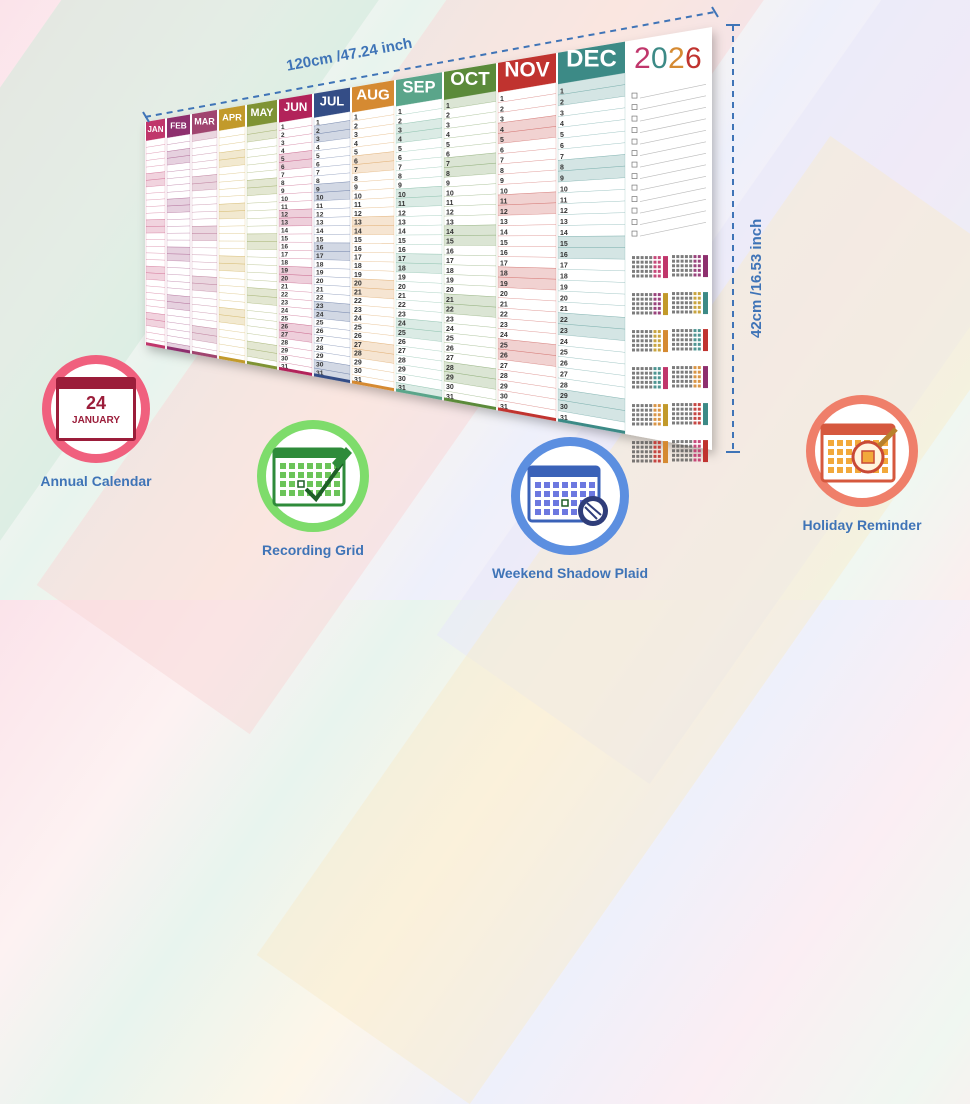 The width and height of the screenshot is (970, 1104). I want to click on feature-ring: 24 JANUARY, so click(96, 409).